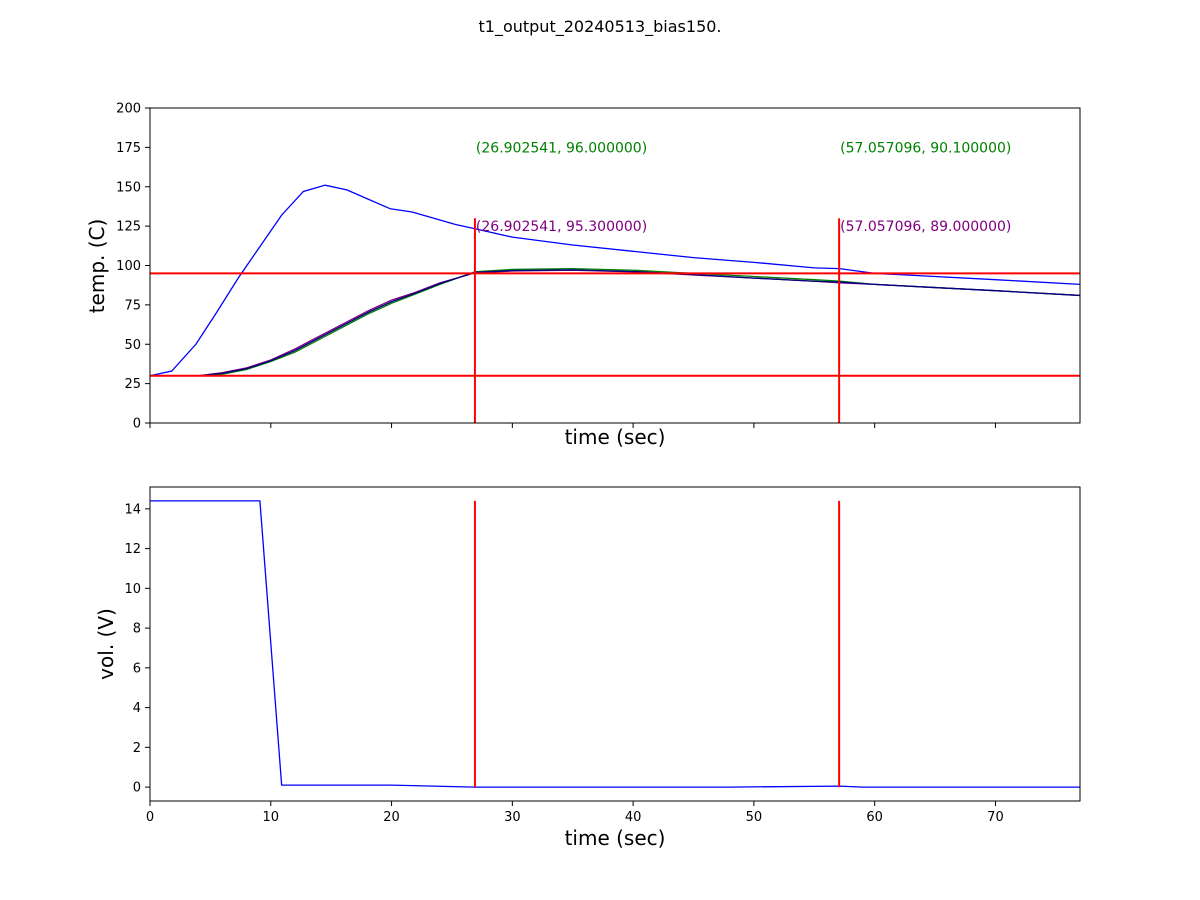 The image size is (1200, 900). Describe the element at coordinates (132, 589) in the screenshot. I see `voltage-ytick-label: 10` at that location.